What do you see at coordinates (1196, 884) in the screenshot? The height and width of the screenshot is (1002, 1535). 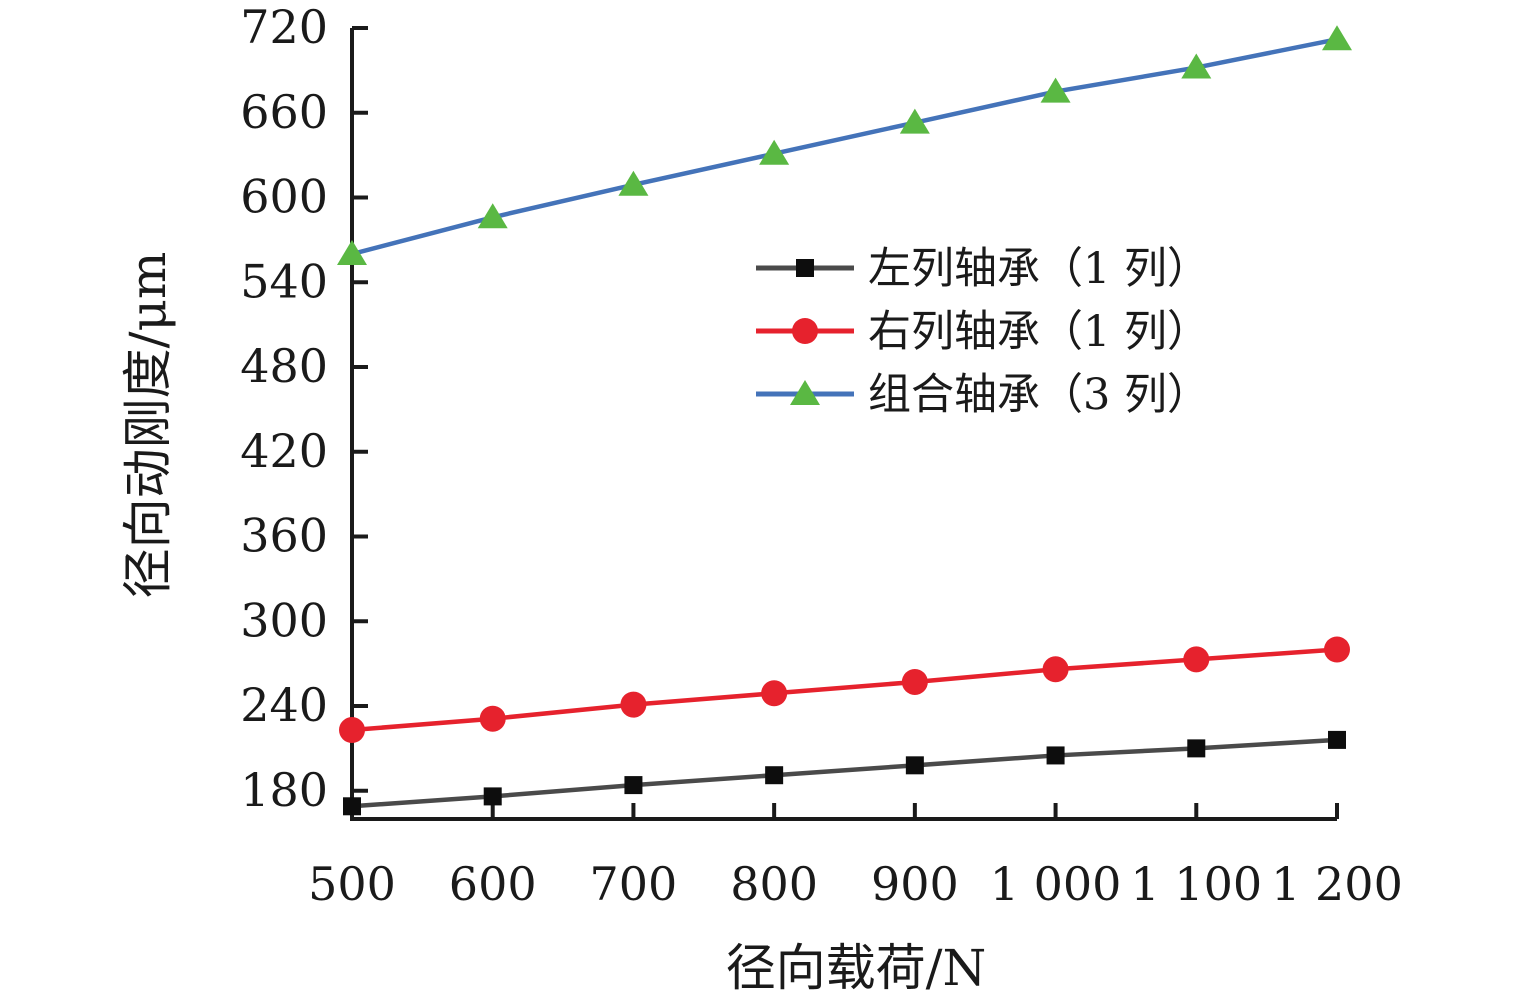 I see `x-axis-tick-label: 1 100` at bounding box center [1196, 884].